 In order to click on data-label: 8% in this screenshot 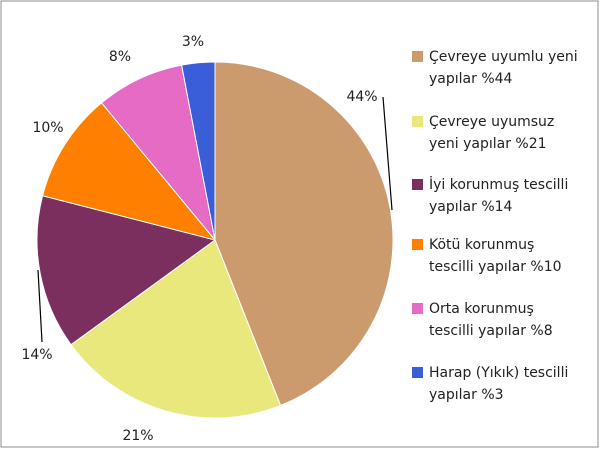, I will do `click(120, 57)`.